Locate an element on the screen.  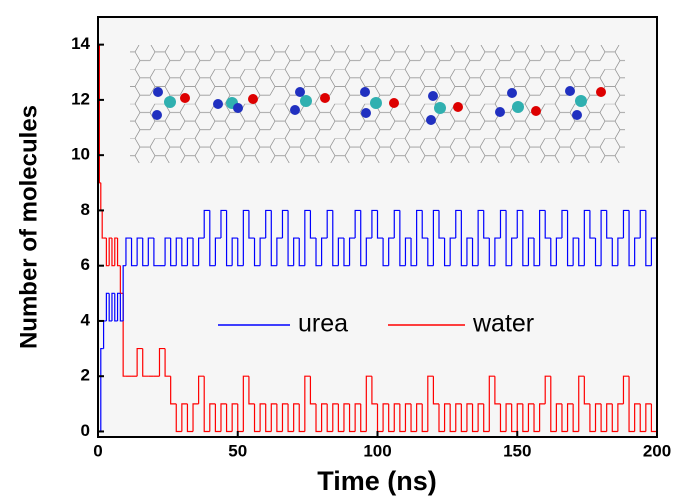
x-tick-label: 50 is located at coordinates (237, 450).